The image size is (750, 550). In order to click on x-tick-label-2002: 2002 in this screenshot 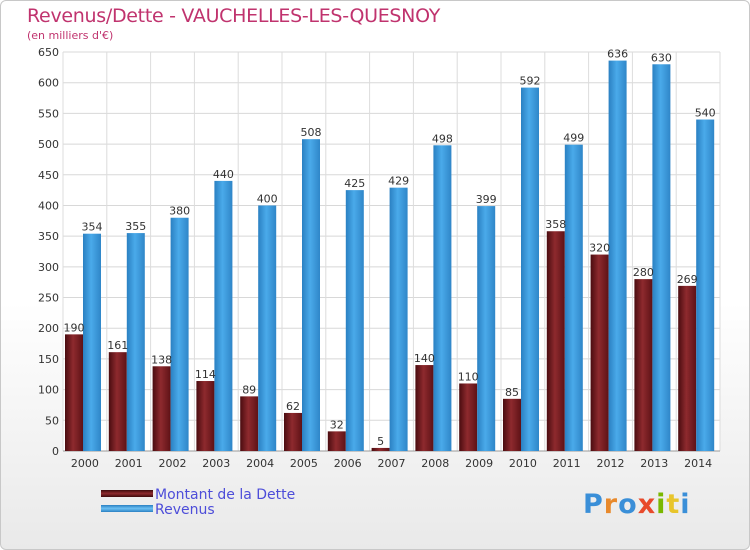, I will do `click(173, 463)`.